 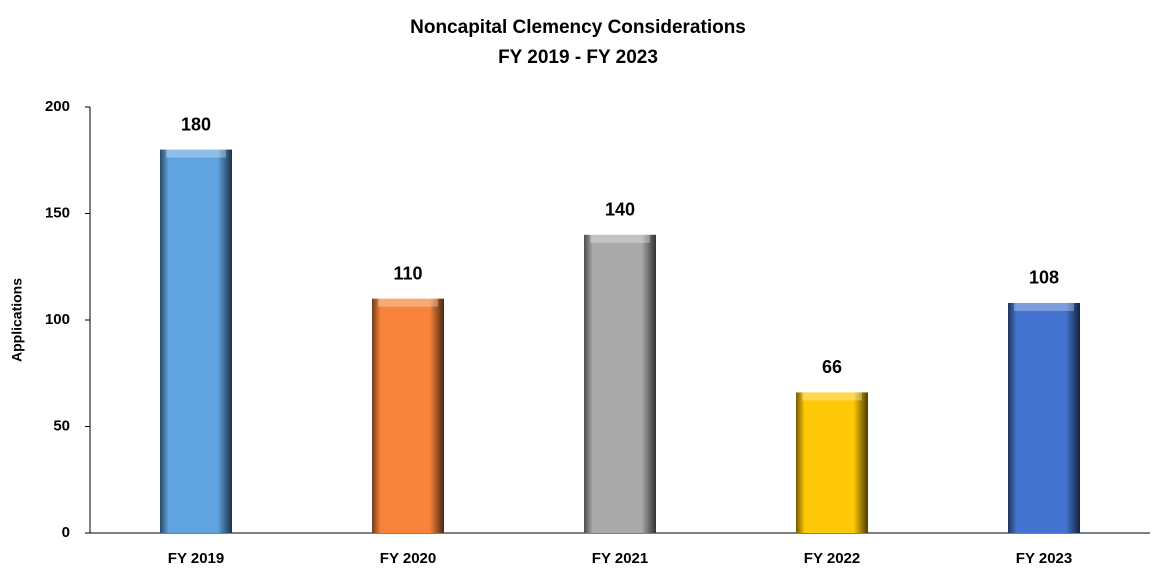 What do you see at coordinates (832, 558) in the screenshot?
I see `x-tick-label: FY 2022` at bounding box center [832, 558].